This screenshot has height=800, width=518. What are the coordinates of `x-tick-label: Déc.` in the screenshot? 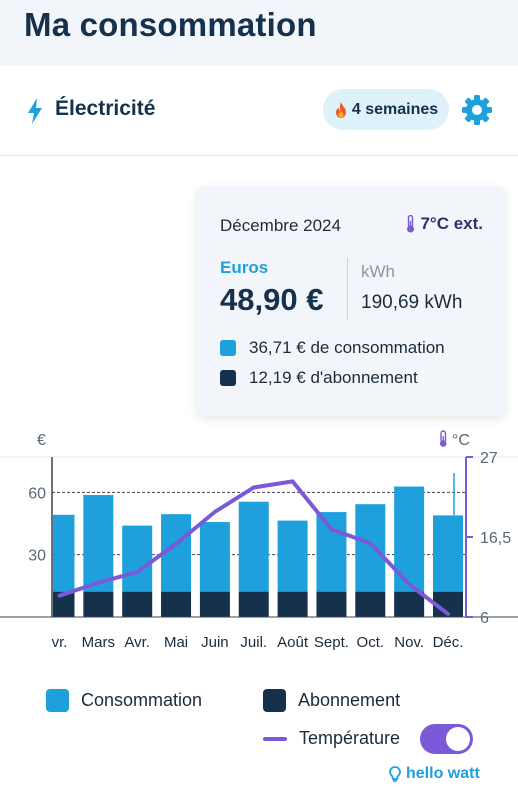 It's located at (448, 642).